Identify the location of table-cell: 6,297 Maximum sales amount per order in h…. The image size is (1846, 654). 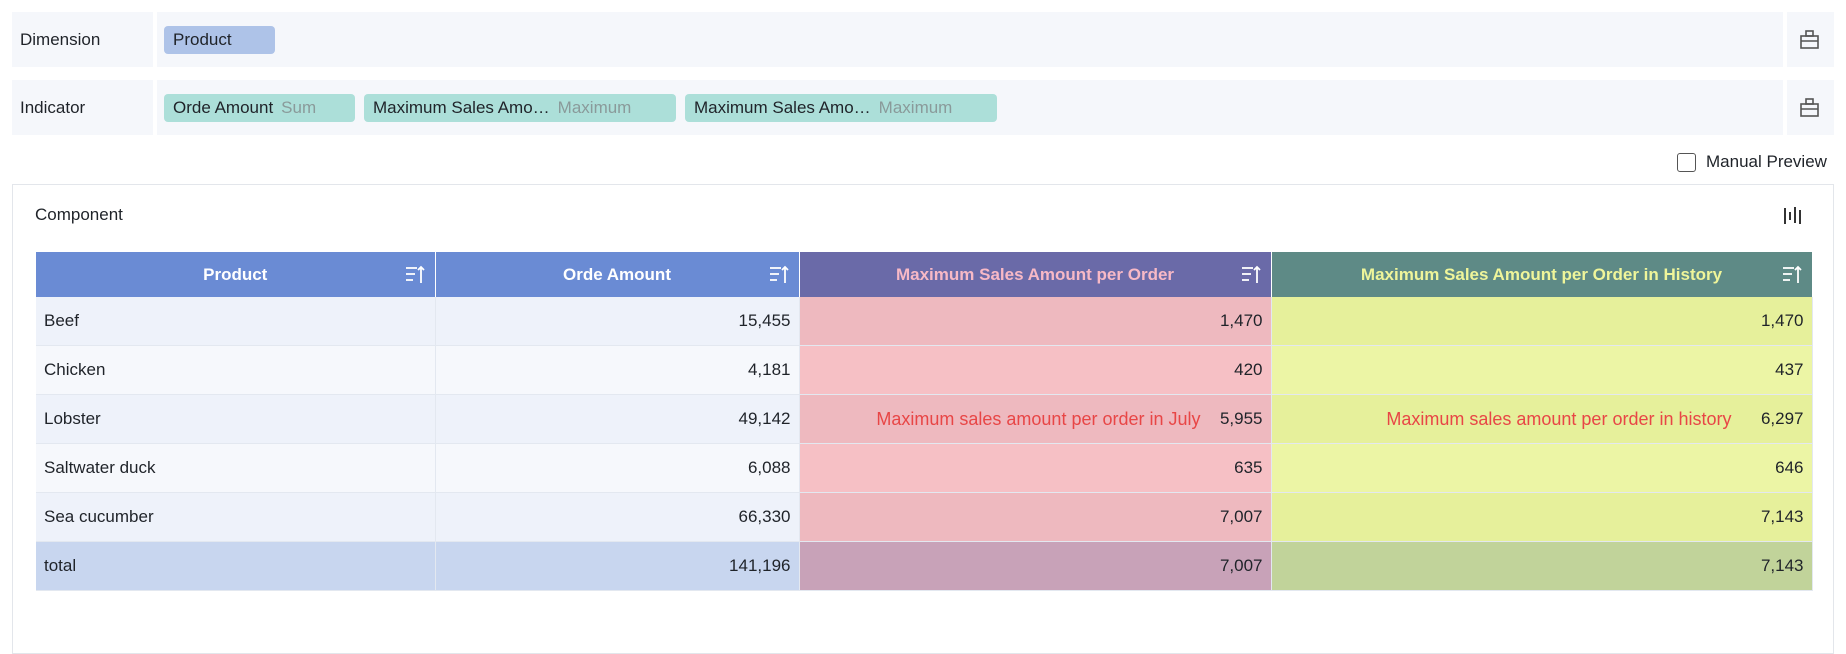
(1542, 419).